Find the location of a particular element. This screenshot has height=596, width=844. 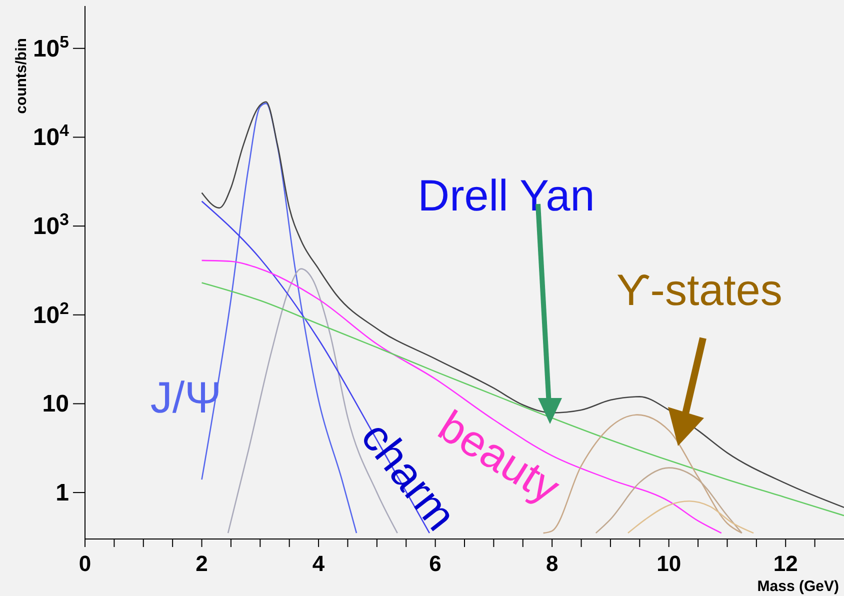

x-tick-label: 8 is located at coordinates (552, 563).